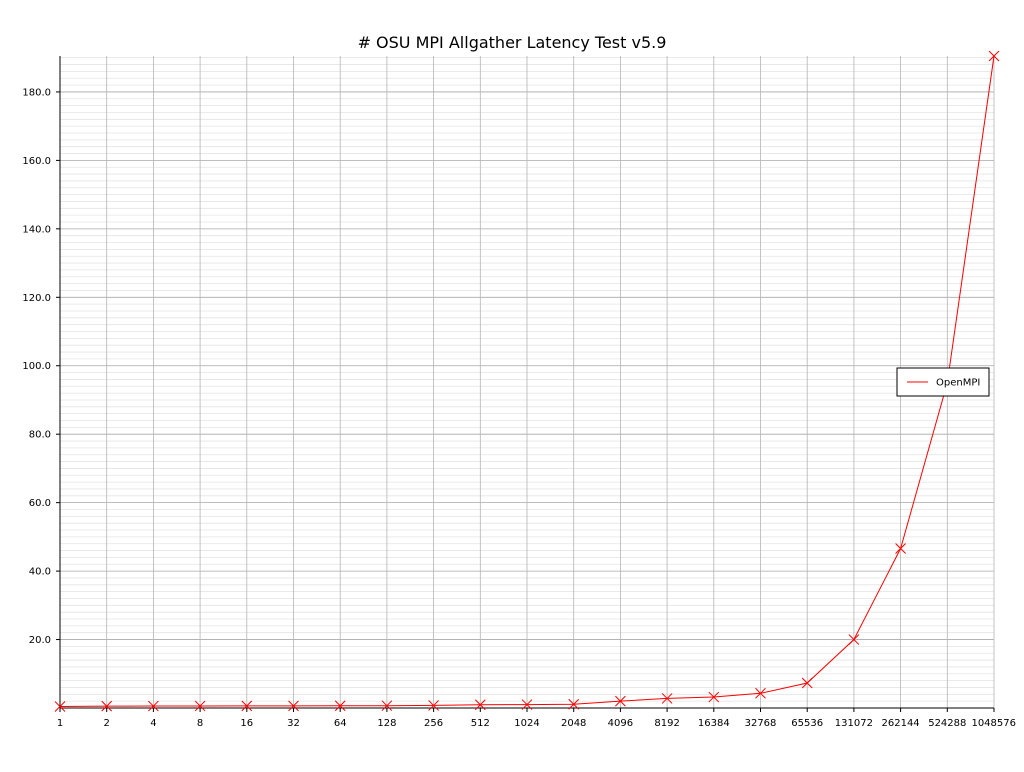 This screenshot has width=1024, height=772. I want to click on x-tick-label: 16384, so click(714, 723).